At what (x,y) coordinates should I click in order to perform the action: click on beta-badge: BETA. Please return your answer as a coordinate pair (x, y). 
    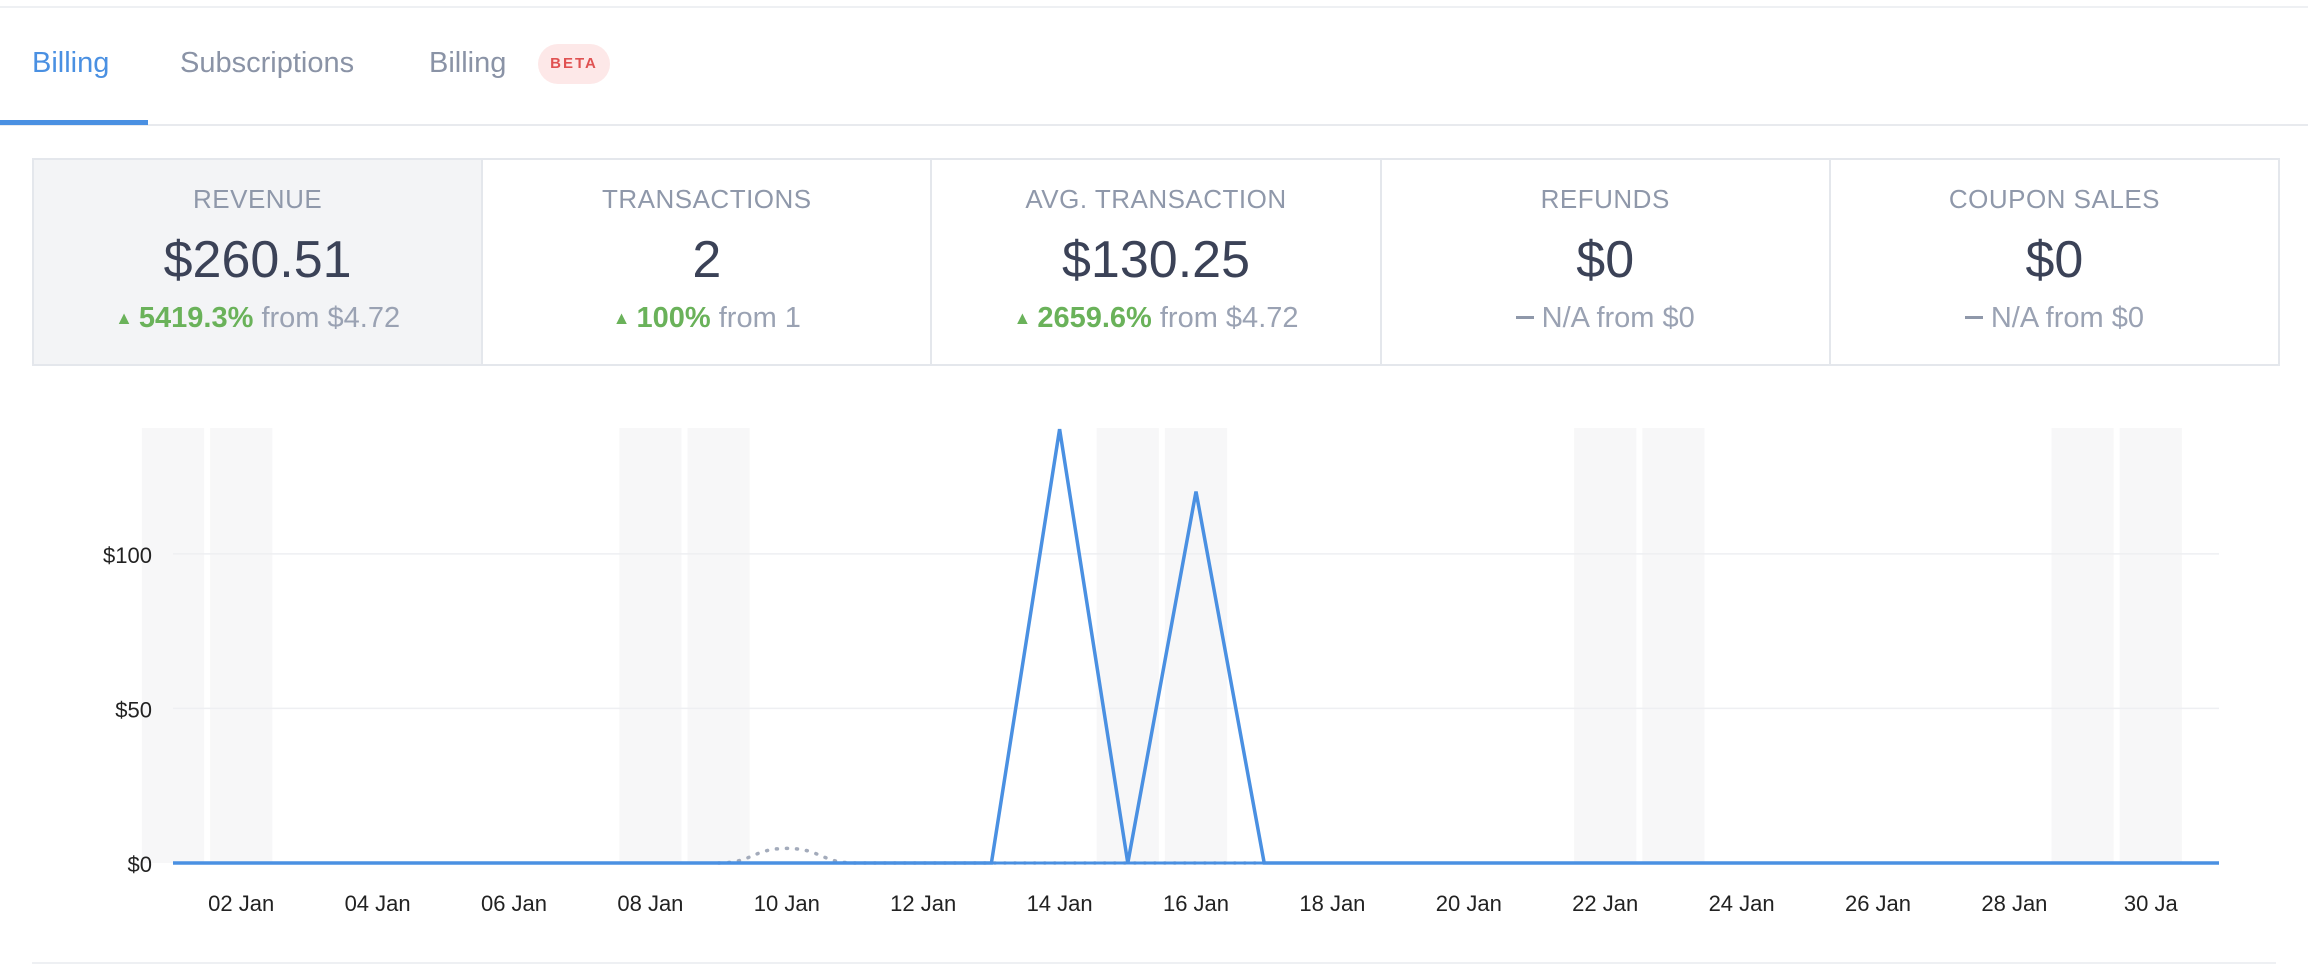
    Looking at the image, I should click on (574, 64).